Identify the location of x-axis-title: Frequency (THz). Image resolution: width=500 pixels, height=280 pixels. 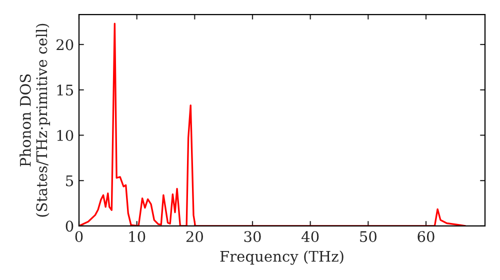
(282, 257).